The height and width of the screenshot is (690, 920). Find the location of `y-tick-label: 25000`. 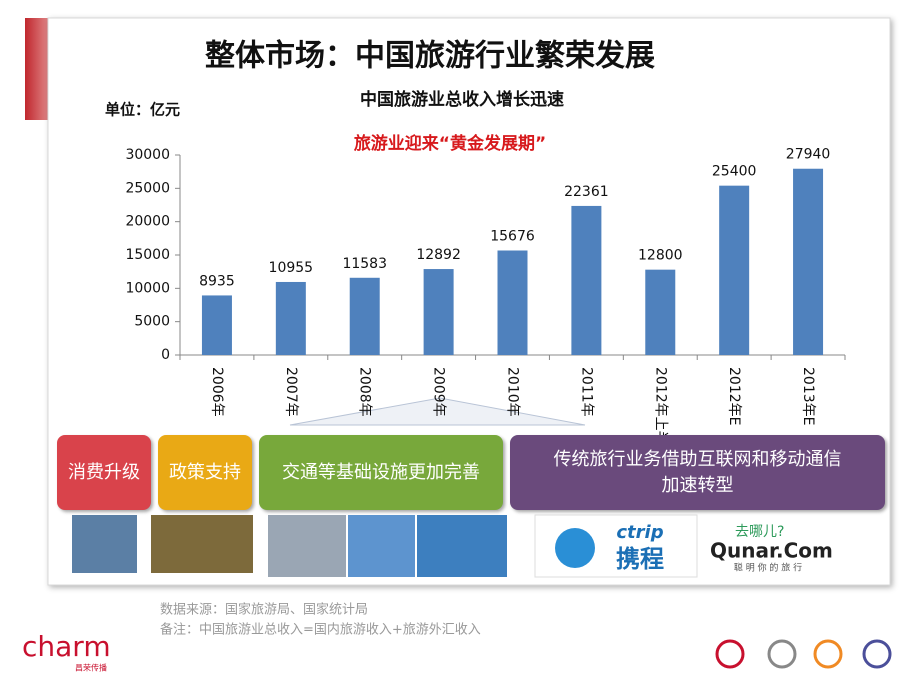

y-tick-label: 25000 is located at coordinates (147, 188).